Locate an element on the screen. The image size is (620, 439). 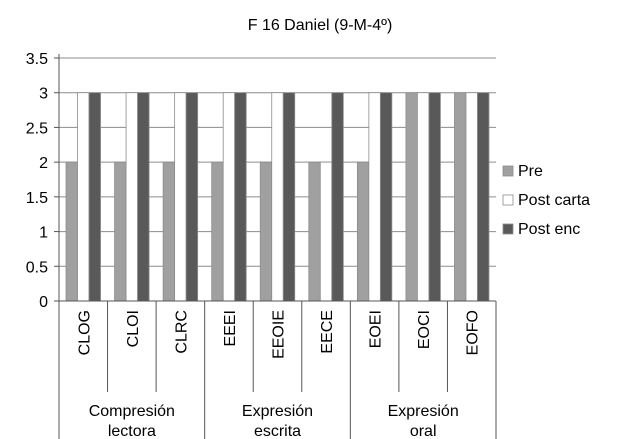
bar-pre-clog is located at coordinates (71, 231).